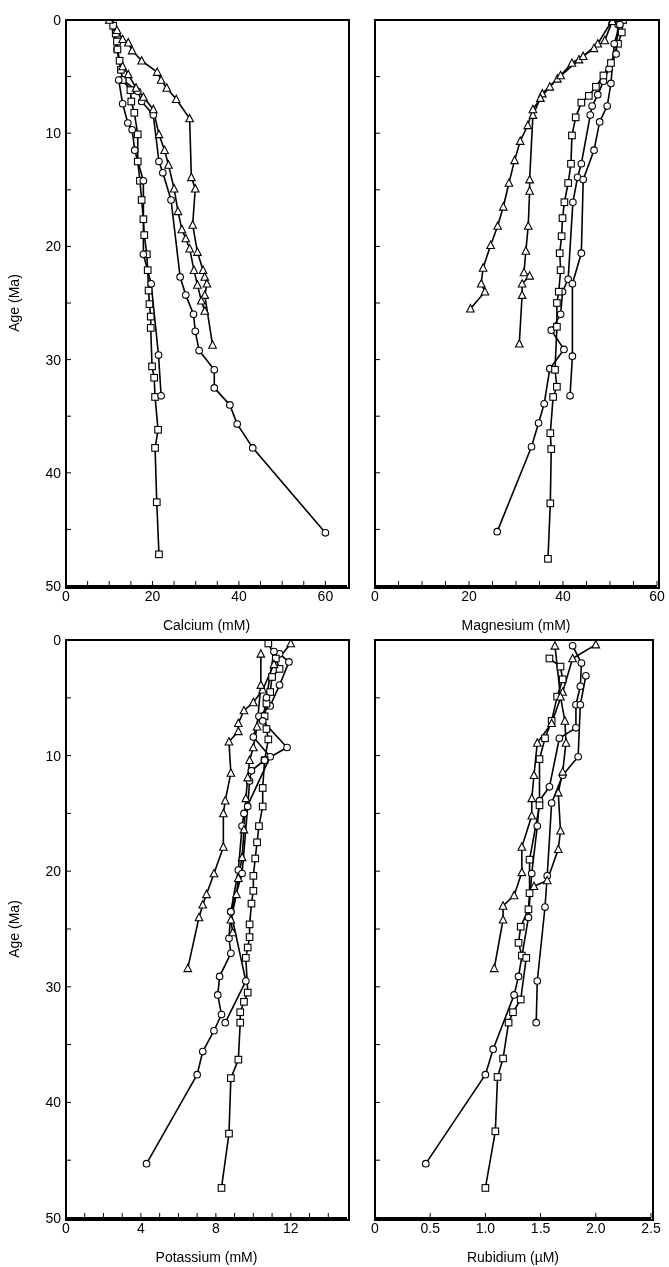 Image resolution: width=669 pixels, height=1267 pixels. I want to click on x-tick-label: 1.5, so click(540, 1227).